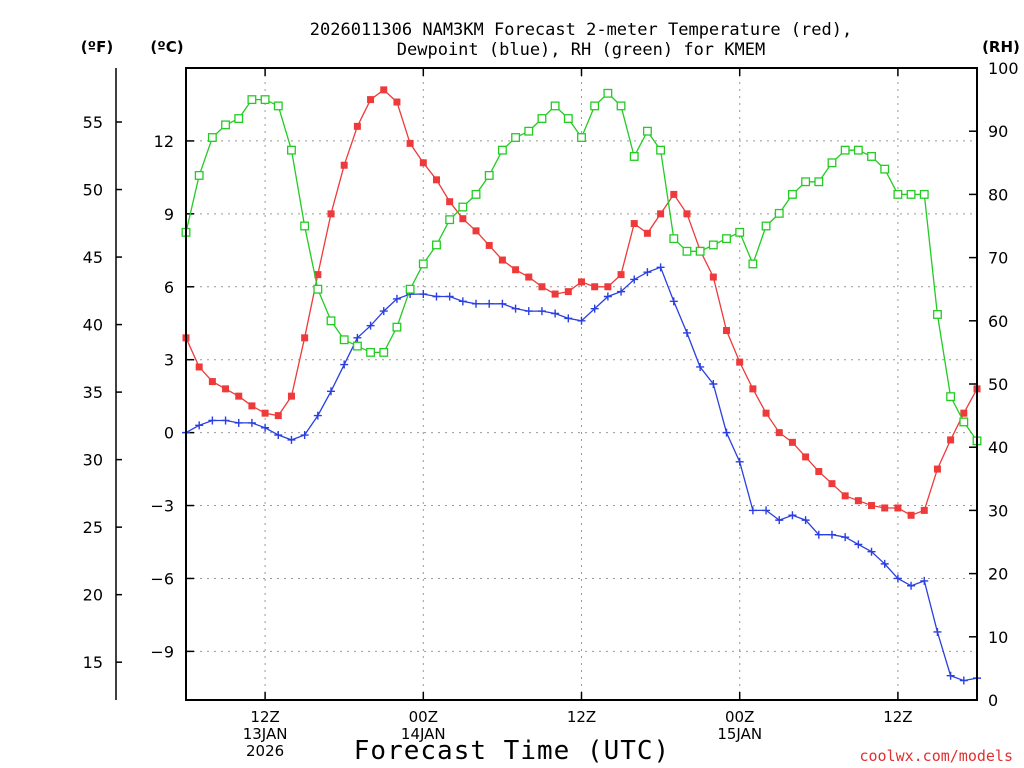 This screenshot has height=768, width=1024. I want to click on fahrenheit-unit-label: (ºF), so click(97, 47).